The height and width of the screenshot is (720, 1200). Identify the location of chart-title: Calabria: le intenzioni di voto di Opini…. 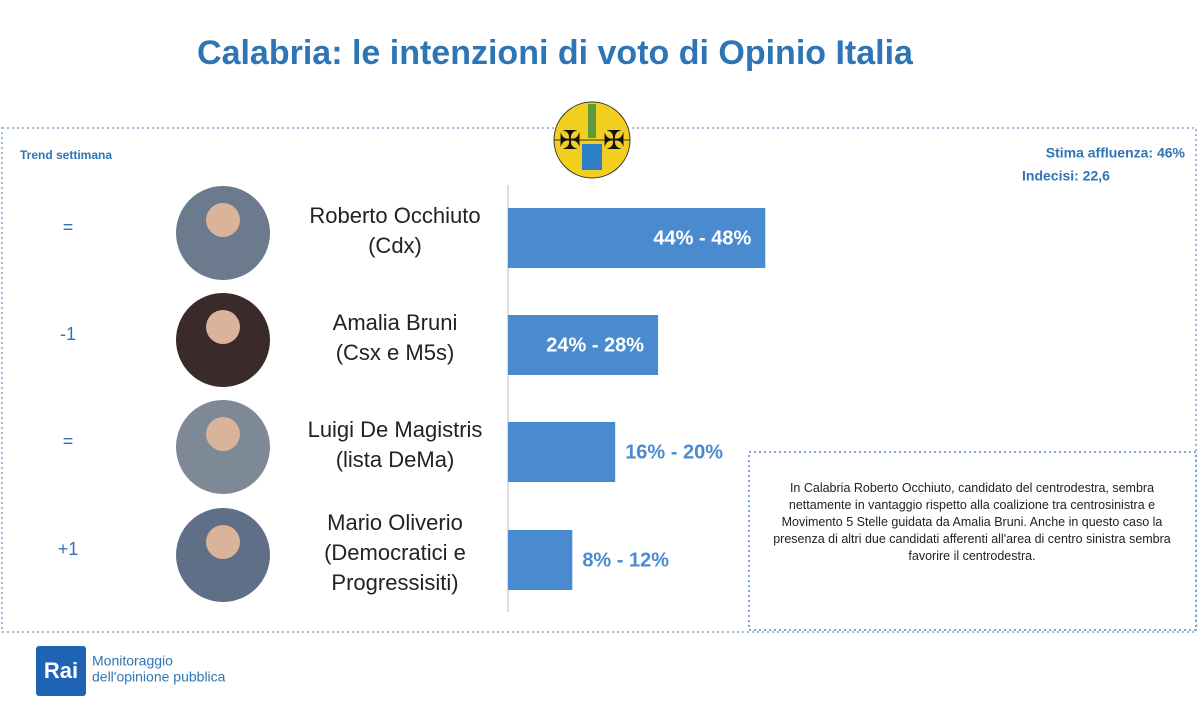
(555, 53).